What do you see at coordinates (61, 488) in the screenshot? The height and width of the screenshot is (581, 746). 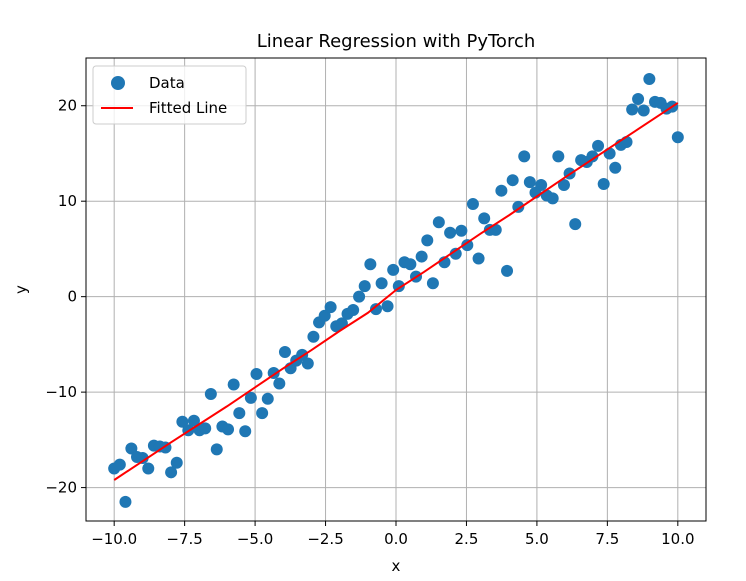 I see `y-tick-label: −20` at bounding box center [61, 488].